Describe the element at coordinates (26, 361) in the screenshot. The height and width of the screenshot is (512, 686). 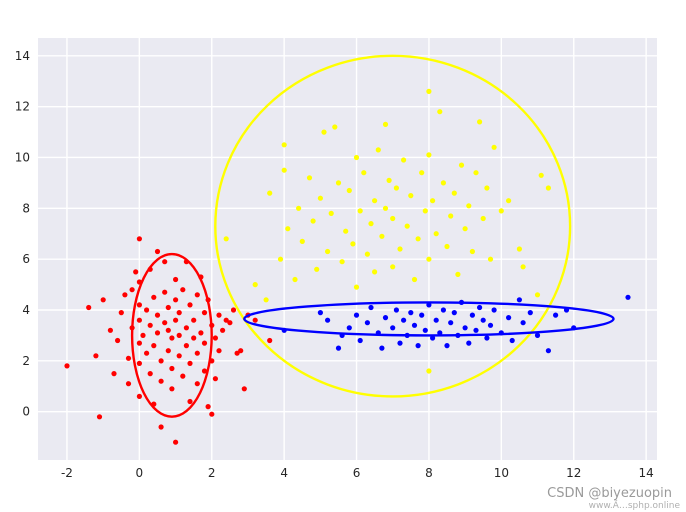
I see `y-tick-label: 2` at that location.